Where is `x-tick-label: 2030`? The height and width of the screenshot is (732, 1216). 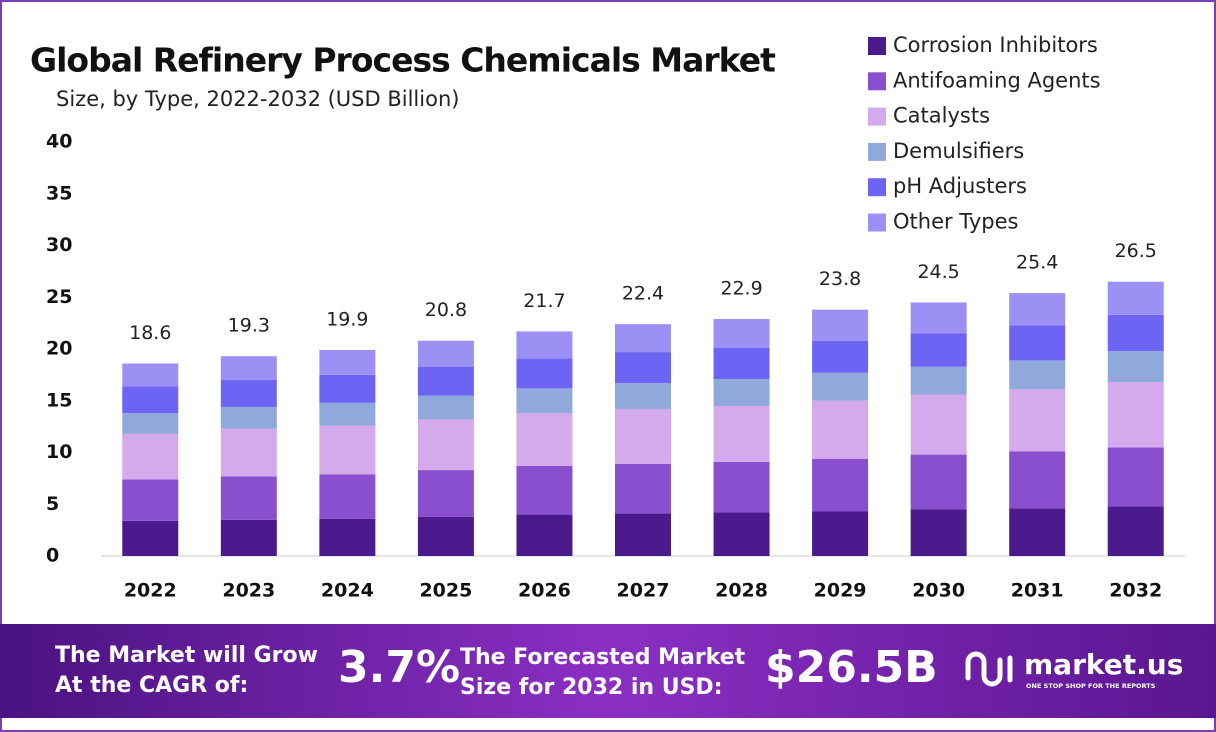 x-tick-label: 2030 is located at coordinates (938, 591).